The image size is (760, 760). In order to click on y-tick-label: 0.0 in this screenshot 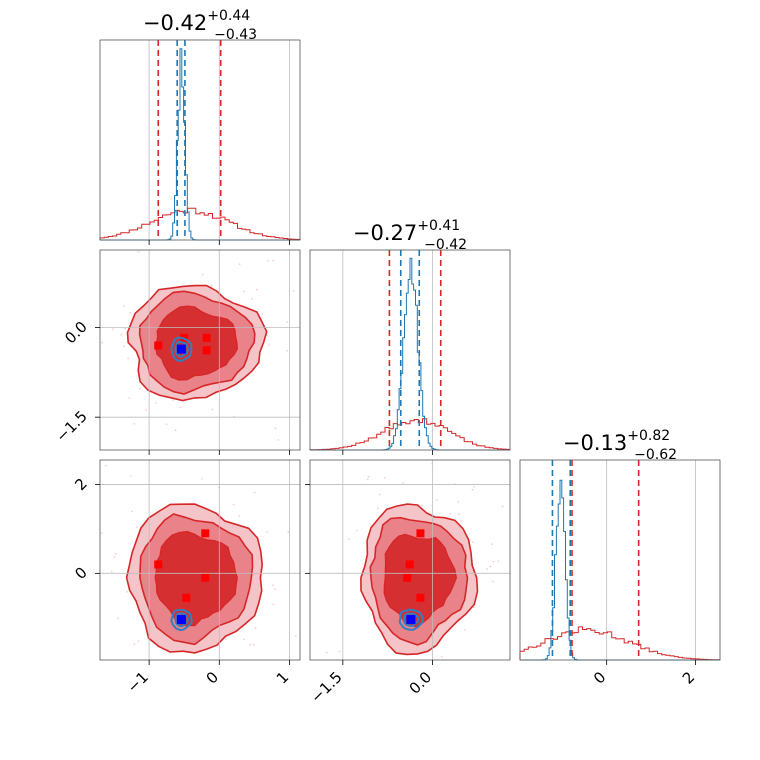, I will do `click(76, 333)`.